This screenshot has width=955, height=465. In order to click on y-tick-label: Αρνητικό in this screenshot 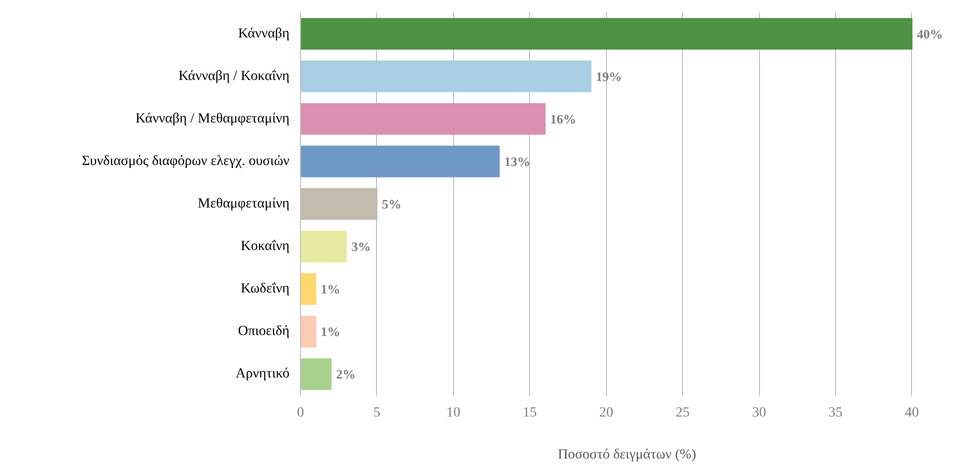, I will do `click(263, 374)`.